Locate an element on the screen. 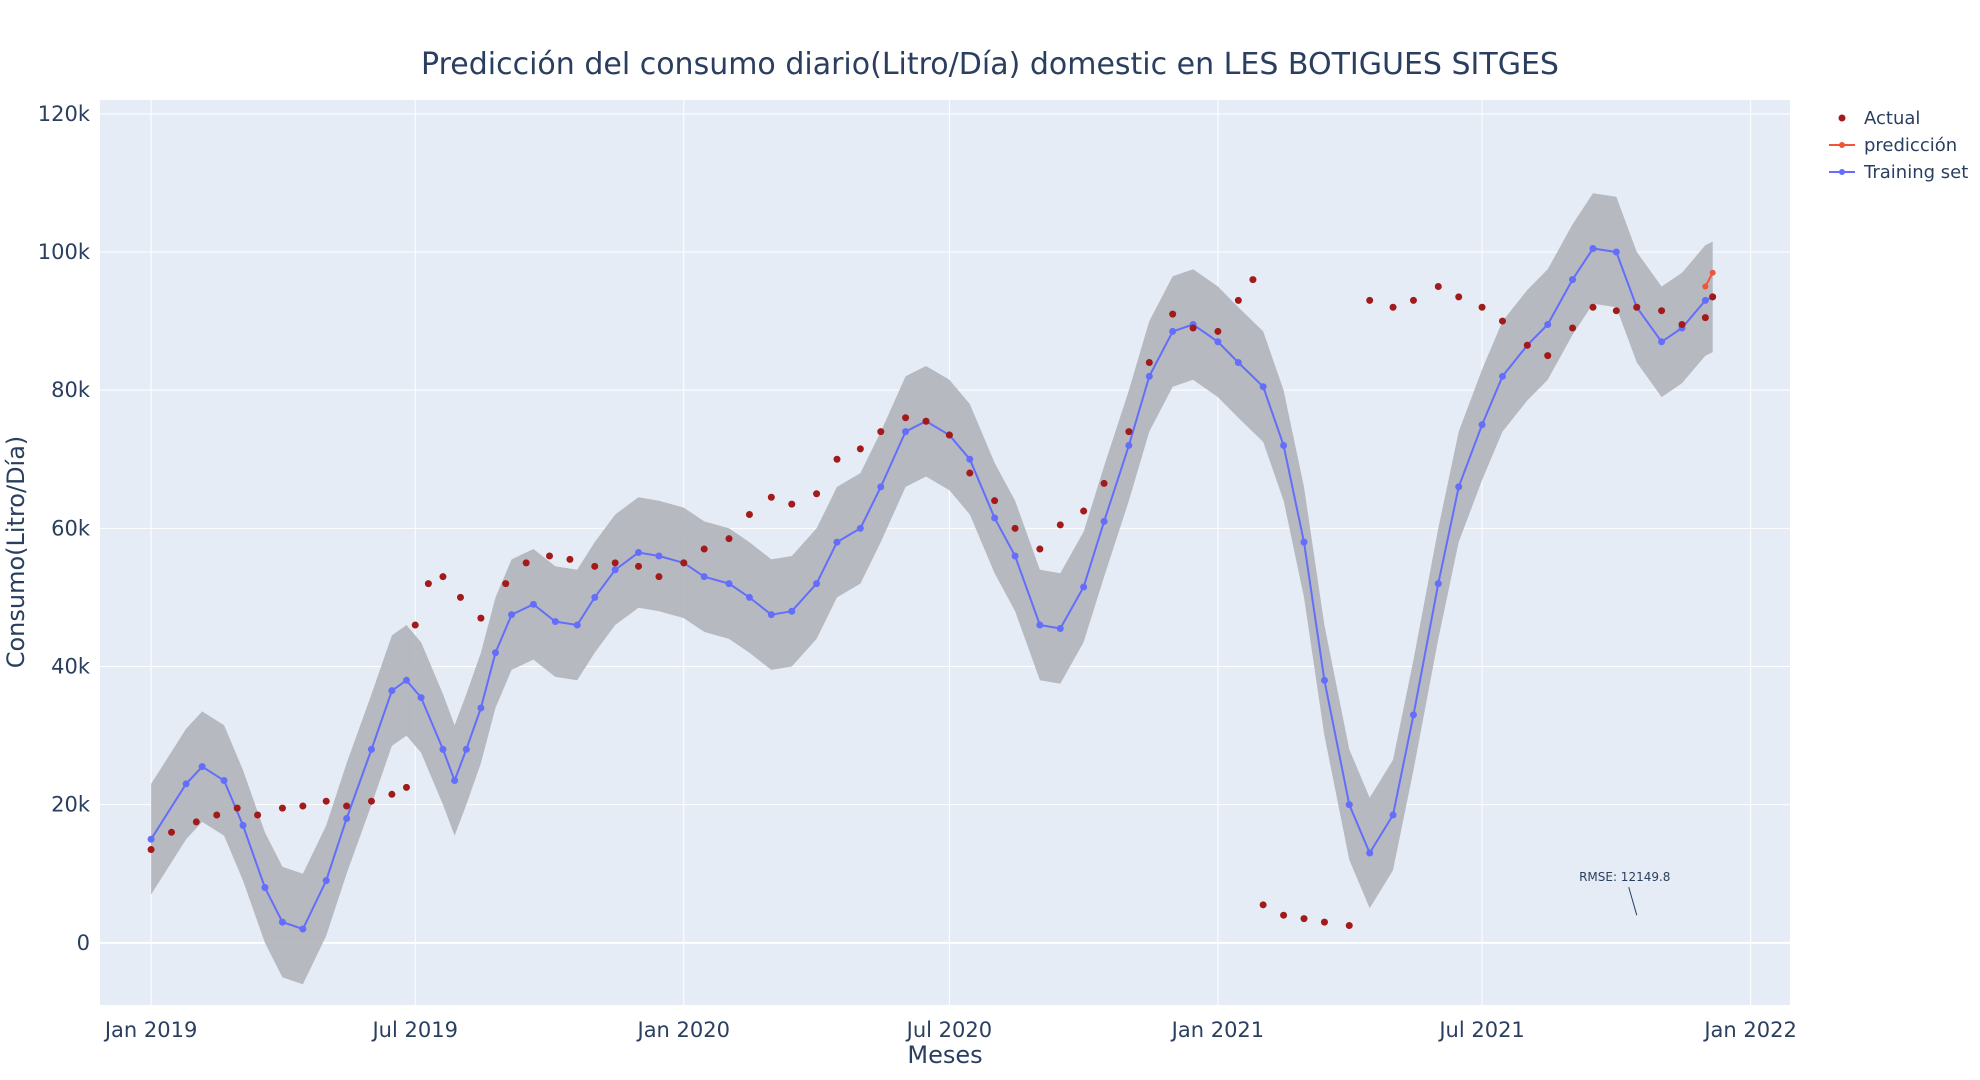 The height and width of the screenshot is (1080, 1980). x-tick-label: Jan 2021 is located at coordinates (1217, 1030).